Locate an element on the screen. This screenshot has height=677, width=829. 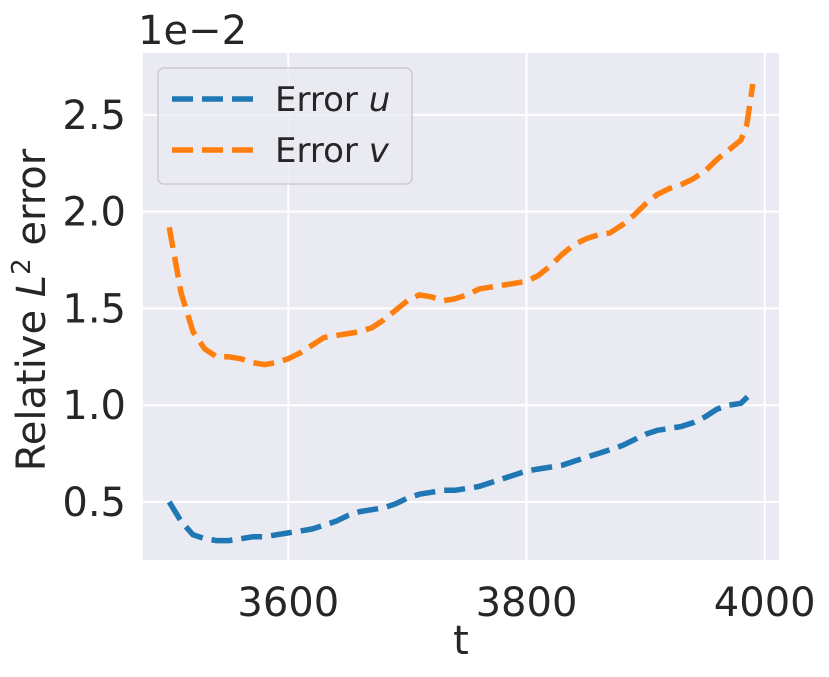
y-axis-label-superscript: 2 is located at coordinates (22, 266).